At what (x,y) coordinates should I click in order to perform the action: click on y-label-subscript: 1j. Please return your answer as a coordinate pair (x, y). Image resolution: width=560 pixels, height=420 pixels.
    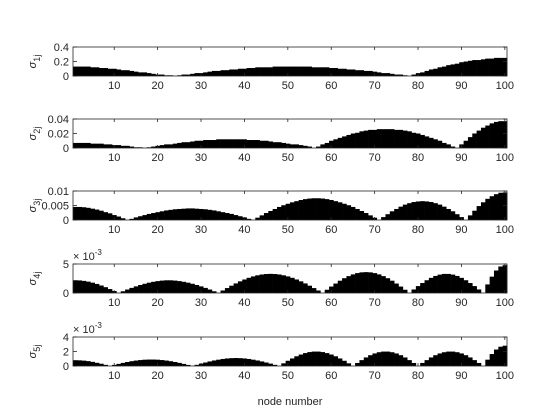
    Looking at the image, I should click on (37, 58).